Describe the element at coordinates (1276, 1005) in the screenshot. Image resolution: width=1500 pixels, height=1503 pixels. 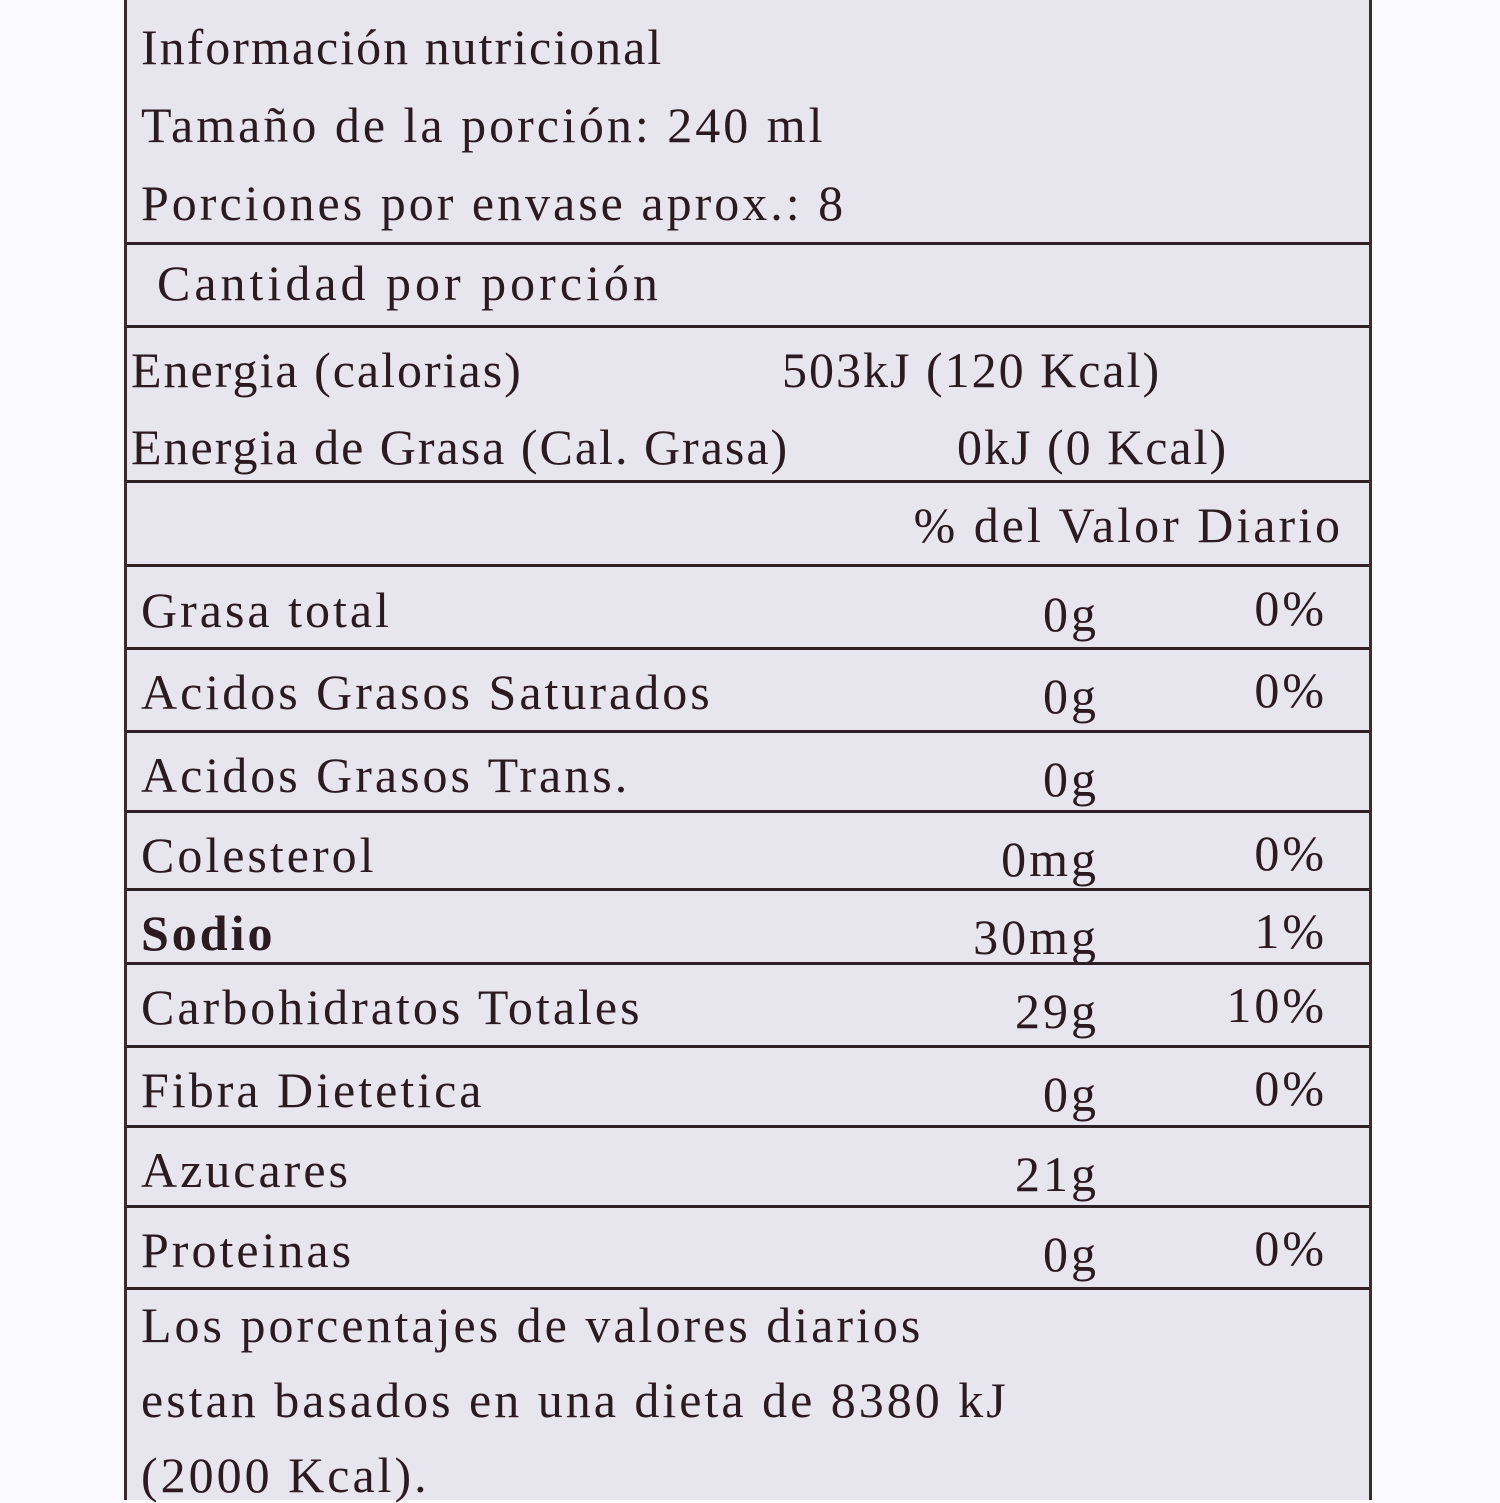
I see `nutrient-daily-value: 10%` at that location.